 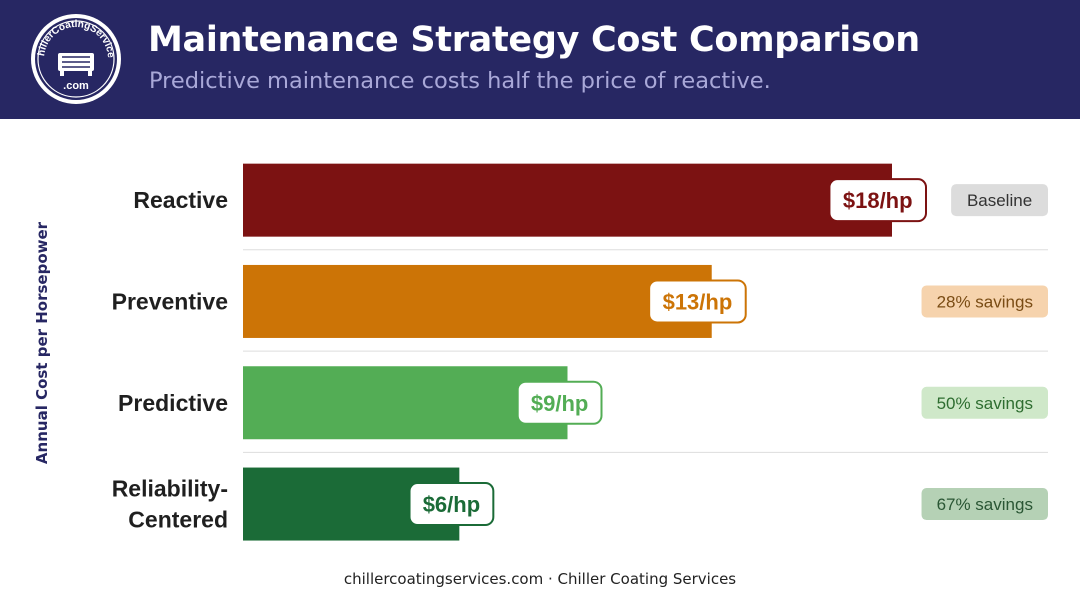 I want to click on value-label-3: $9/hp, so click(x=559, y=403).